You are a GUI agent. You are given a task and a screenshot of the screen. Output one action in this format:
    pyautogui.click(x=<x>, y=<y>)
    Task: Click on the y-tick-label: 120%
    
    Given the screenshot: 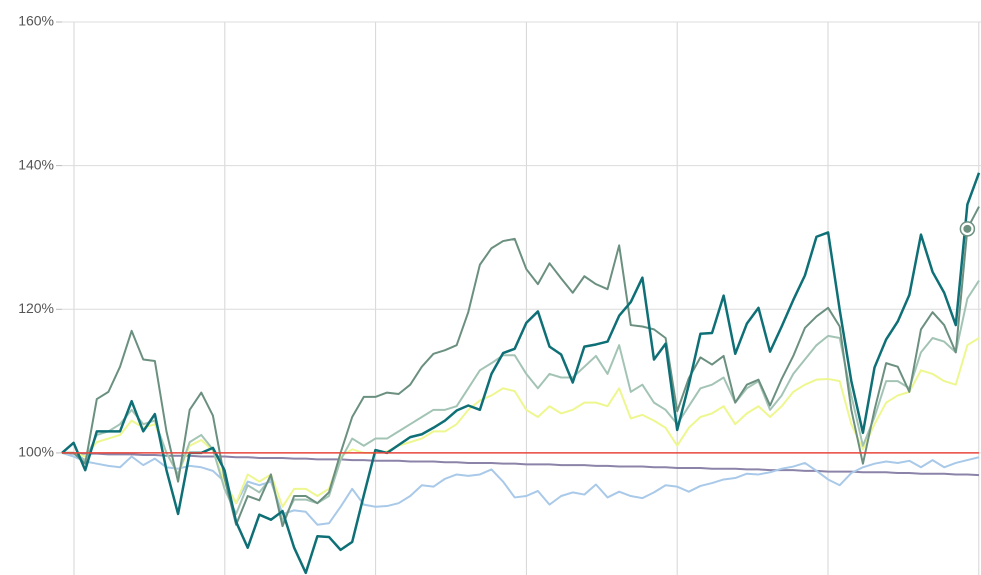 What is the action you would take?
    pyautogui.click(x=36, y=308)
    